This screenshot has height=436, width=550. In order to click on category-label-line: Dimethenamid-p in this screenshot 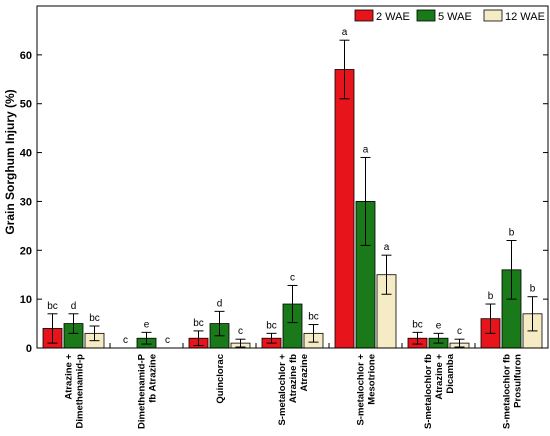, I will do `click(80, 391)`.